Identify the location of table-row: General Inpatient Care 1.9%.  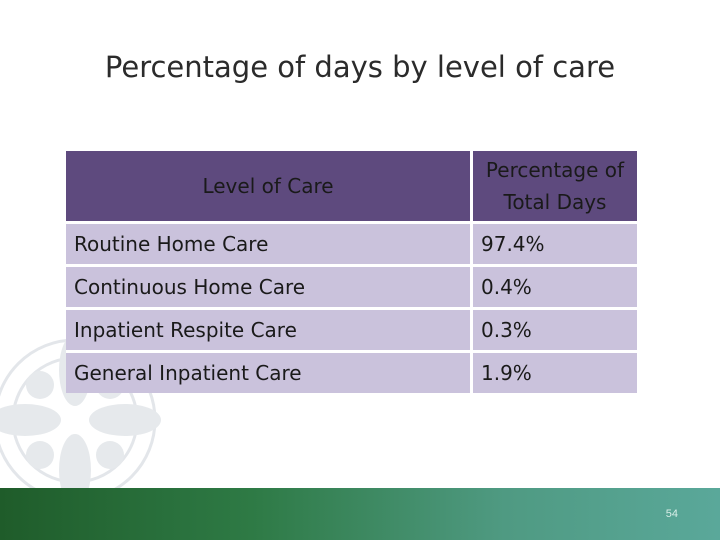
(351, 373).